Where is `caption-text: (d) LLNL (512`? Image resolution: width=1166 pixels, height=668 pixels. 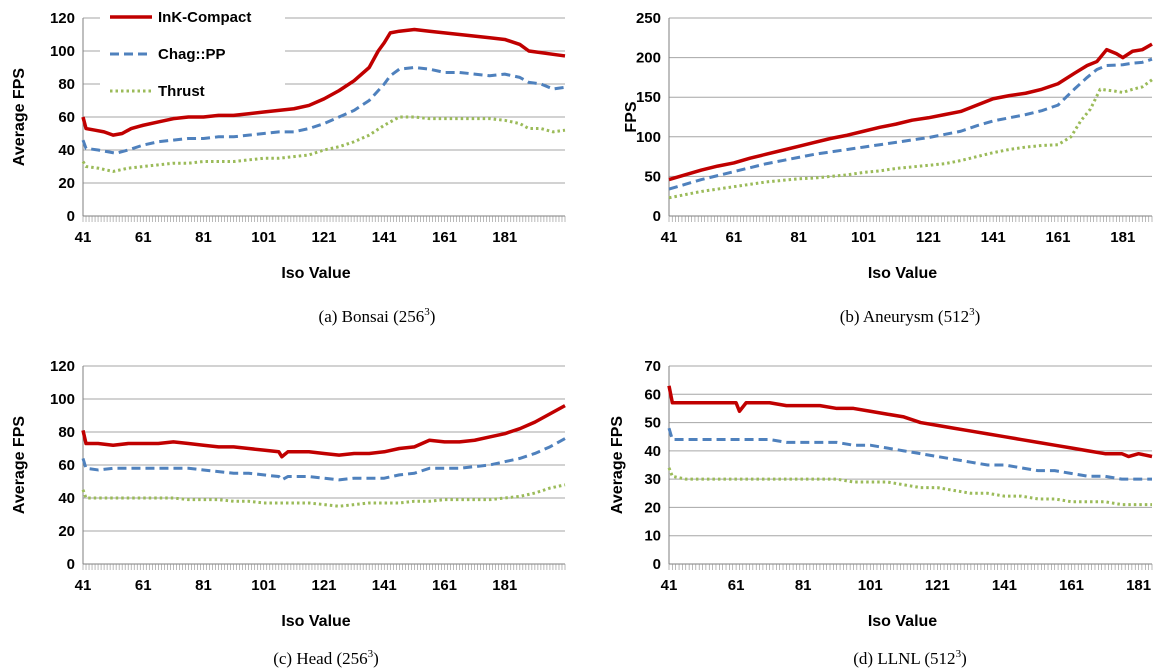 caption-text: (d) LLNL (512 is located at coordinates (904, 658).